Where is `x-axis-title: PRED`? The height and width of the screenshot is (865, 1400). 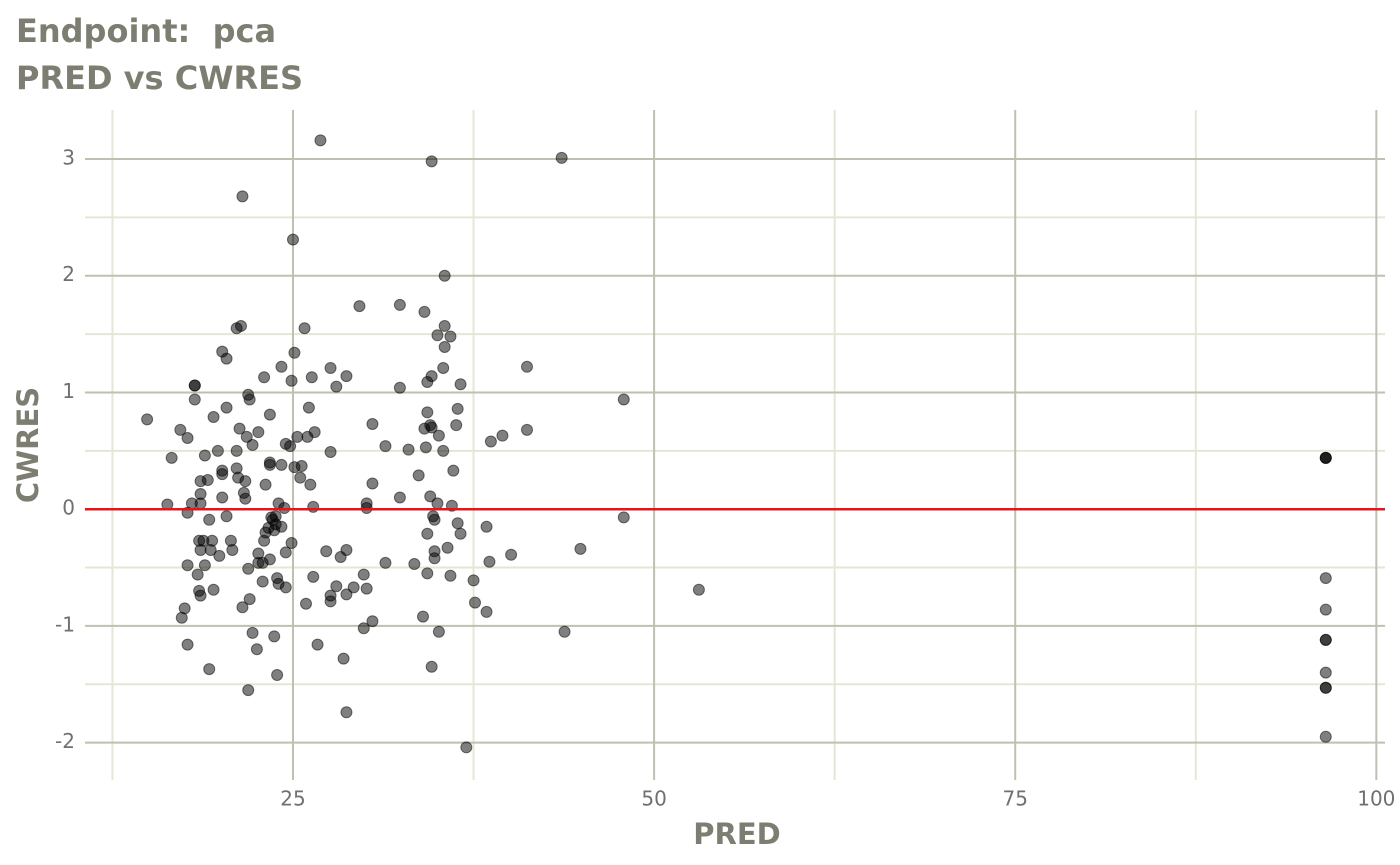 x-axis-title: PRED is located at coordinates (736, 834).